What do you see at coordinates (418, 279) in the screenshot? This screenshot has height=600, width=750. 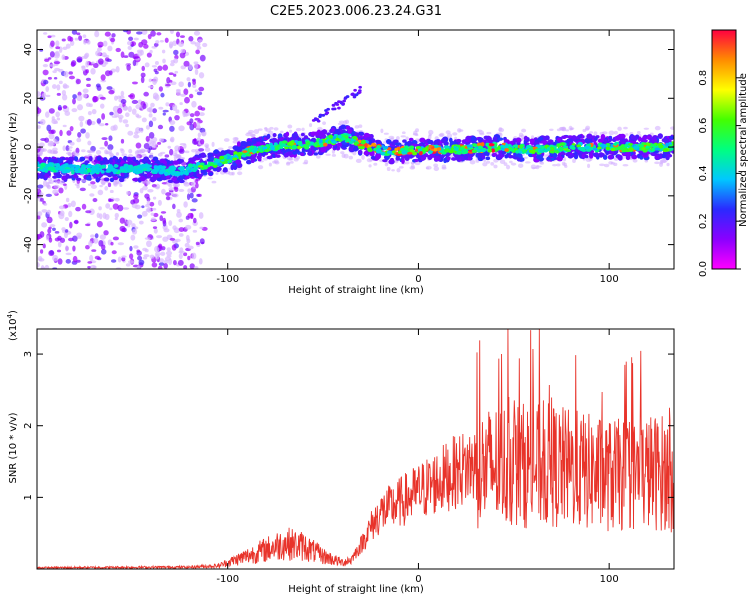 I see `spectrogram-xtick-label: 0` at bounding box center [418, 279].